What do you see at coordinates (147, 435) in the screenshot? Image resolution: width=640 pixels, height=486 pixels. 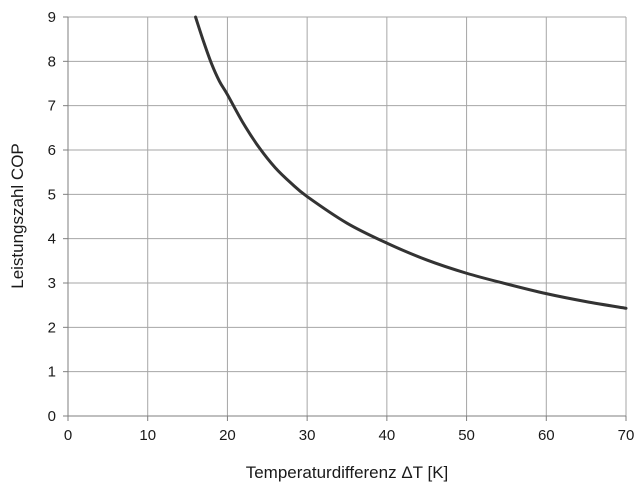 I see `x-tick-label-10: 10` at bounding box center [147, 435].